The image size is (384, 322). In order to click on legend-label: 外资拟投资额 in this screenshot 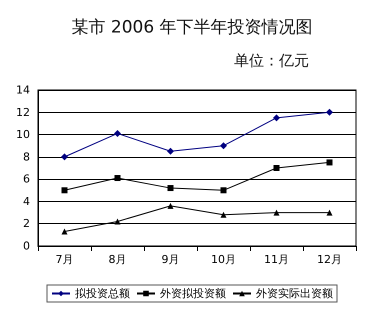, I will do `click(193, 293)`.